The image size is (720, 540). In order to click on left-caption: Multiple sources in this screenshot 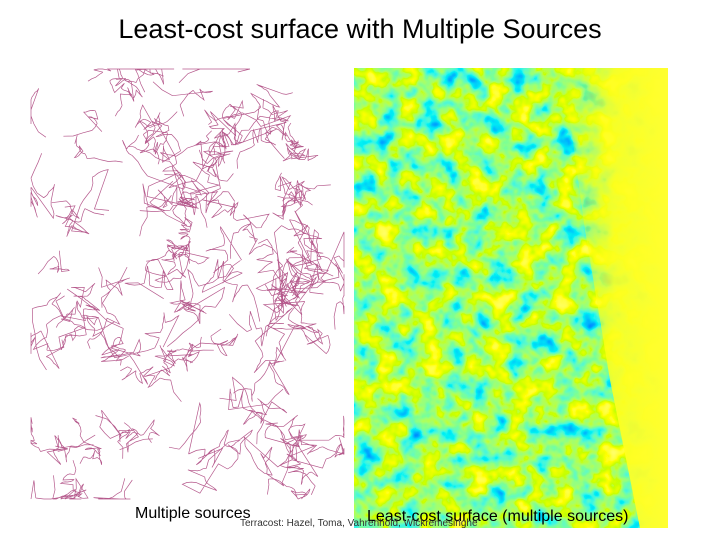, I will do `click(193, 513)`.